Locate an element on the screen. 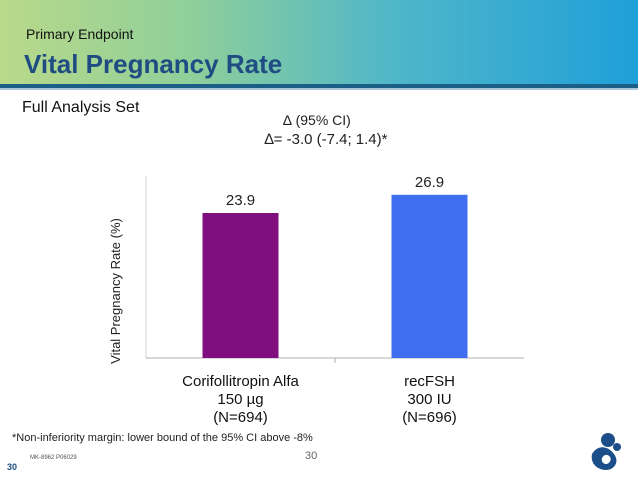  delta-ci-label: ∆ (95% CI) is located at coordinates (317, 120).